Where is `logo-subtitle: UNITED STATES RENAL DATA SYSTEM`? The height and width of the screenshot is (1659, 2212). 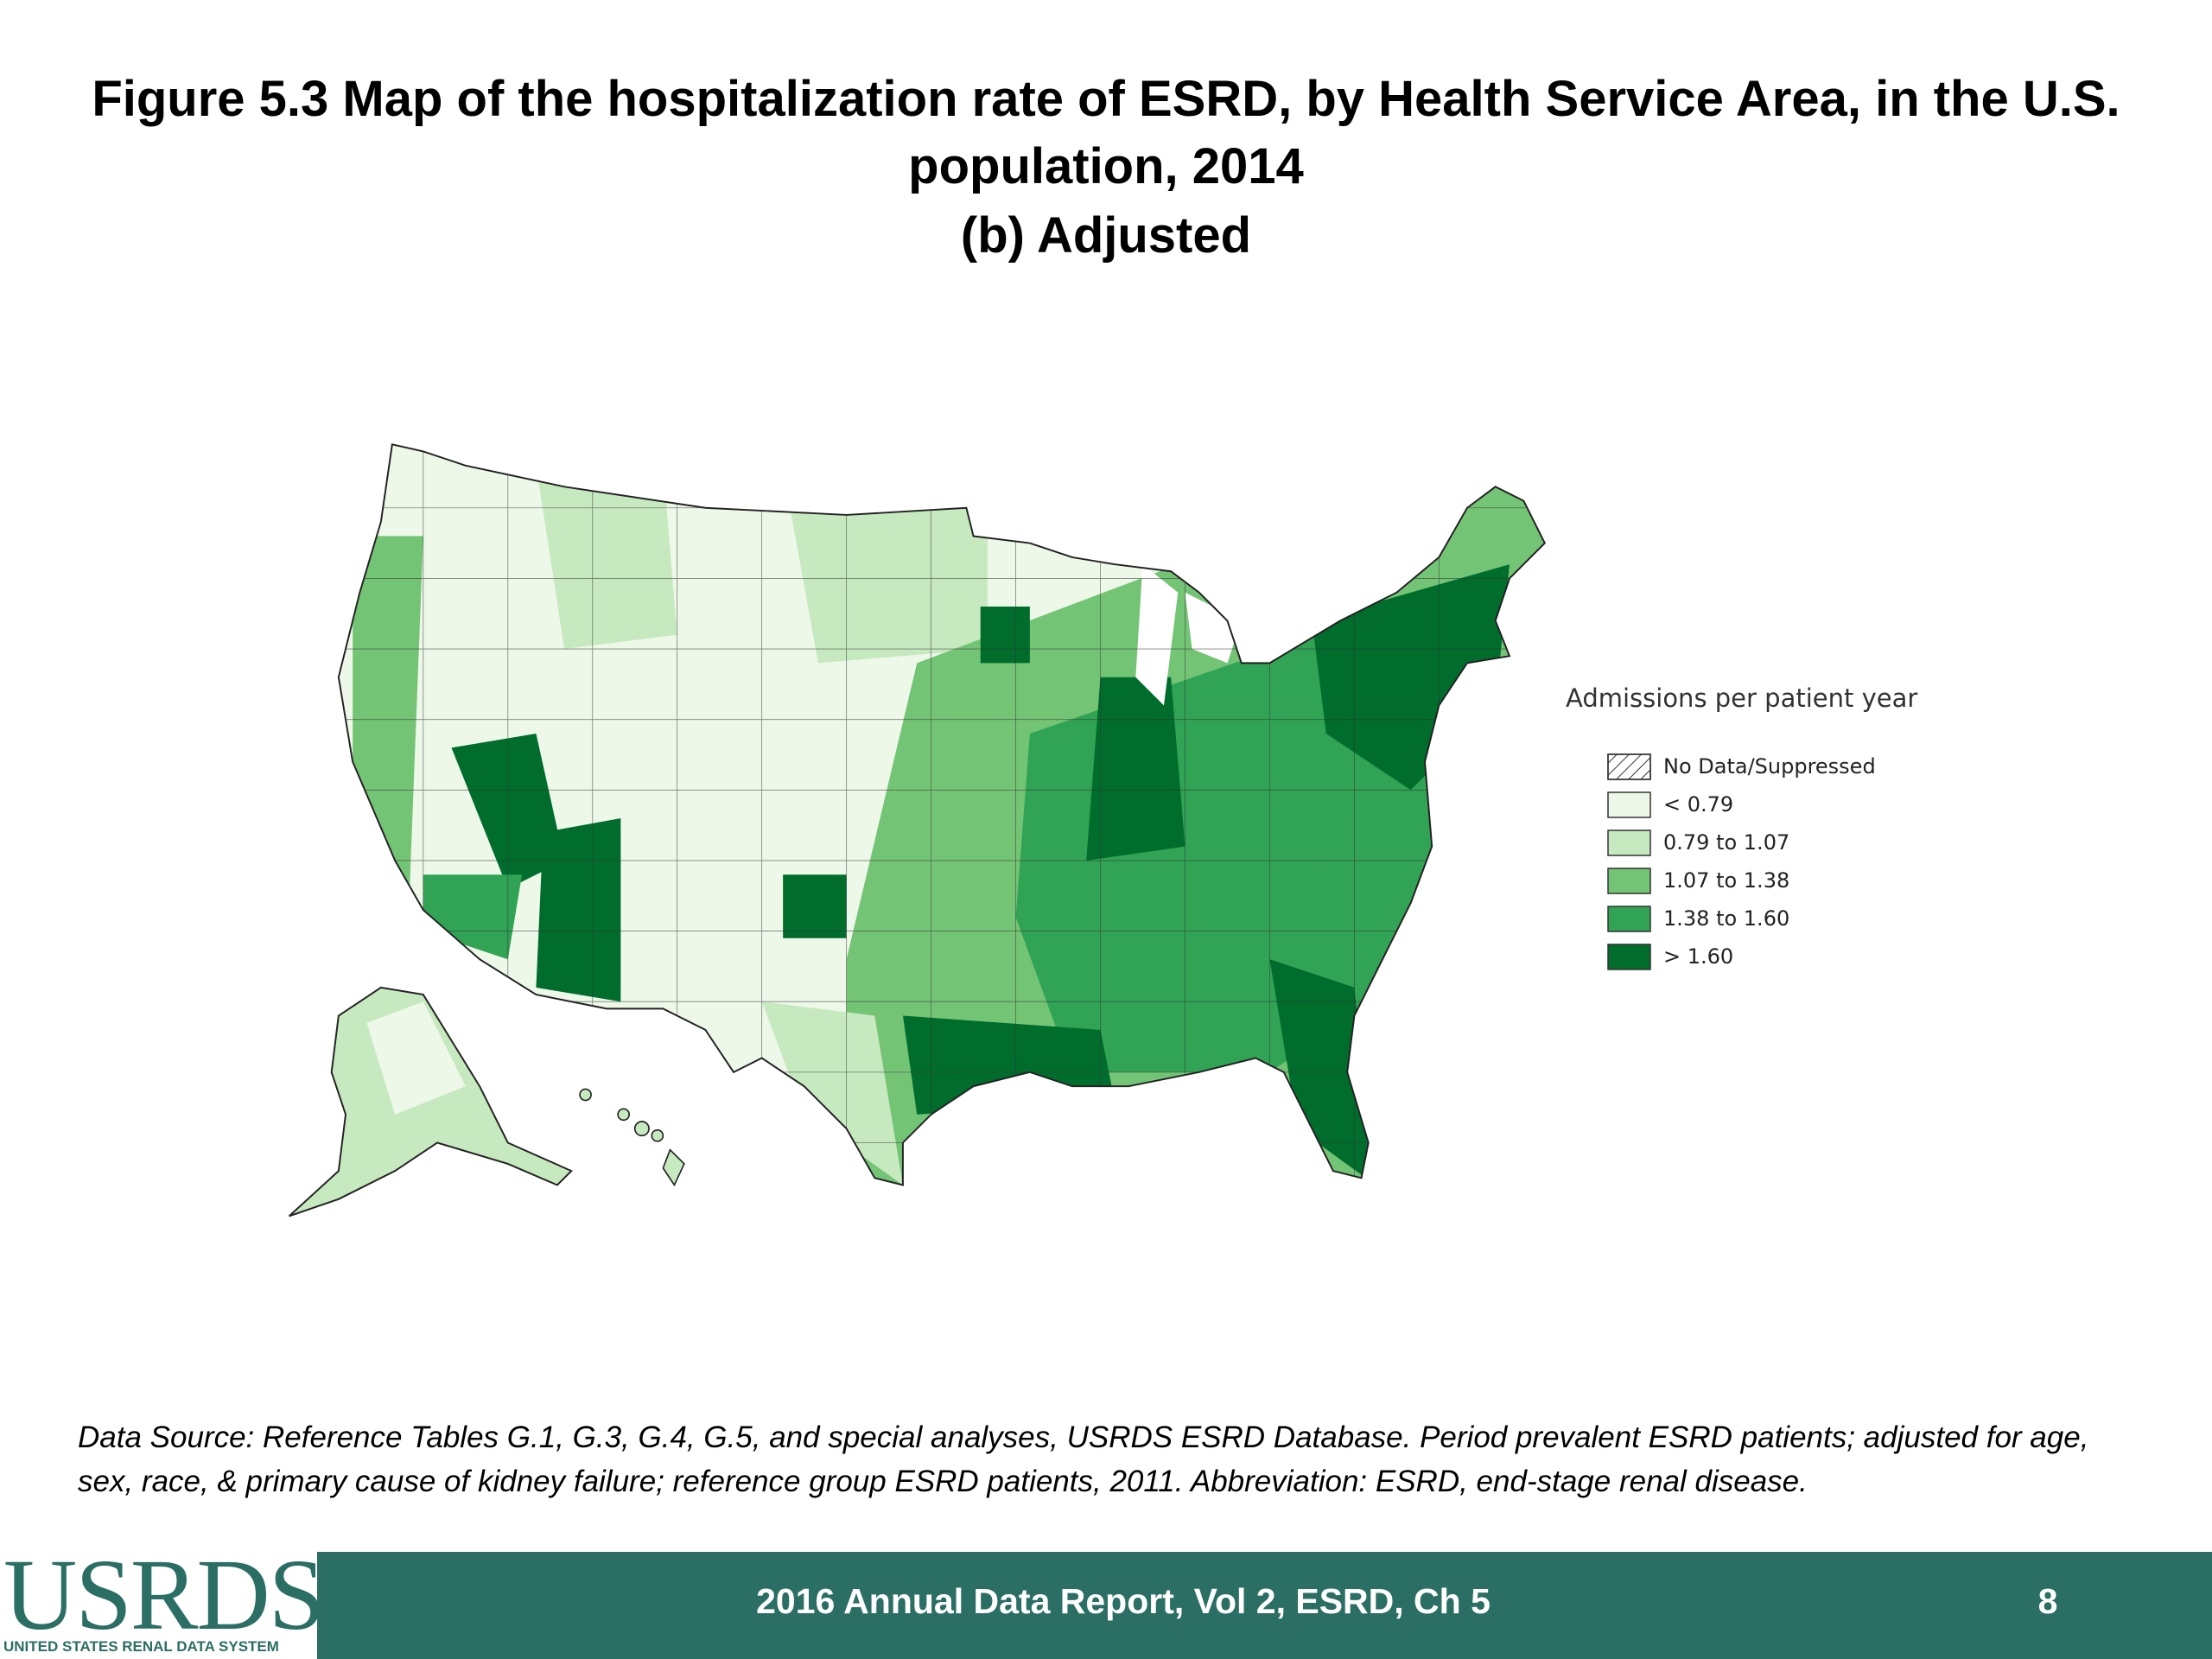
logo-subtitle: UNITED STATES RENAL DATA SYSTEM is located at coordinates (141, 1646).